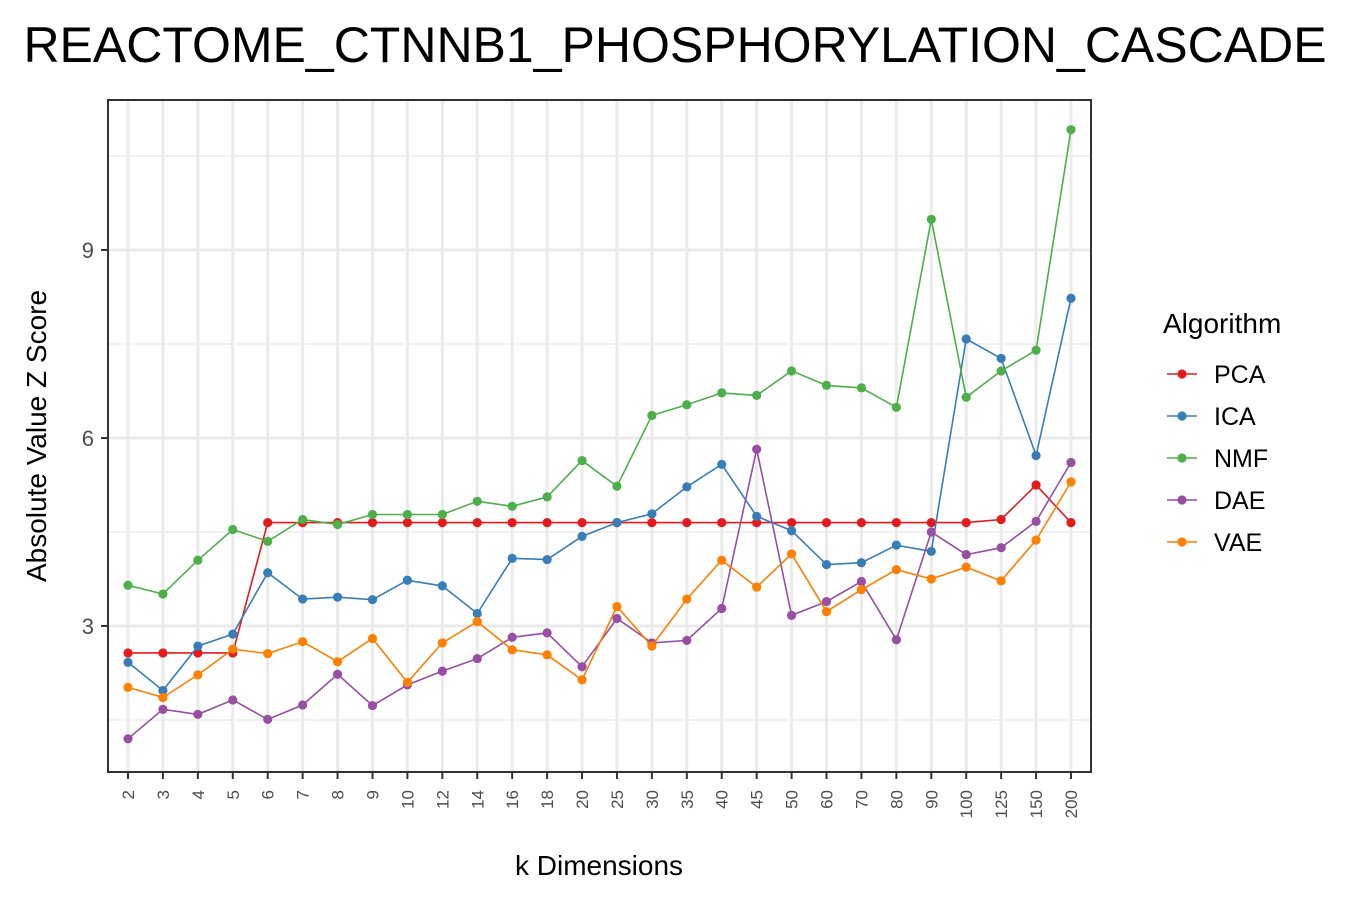 This screenshot has width=1350, height=900. Describe the element at coordinates (163, 794) in the screenshot. I see `x-tick-label: 3` at that location.